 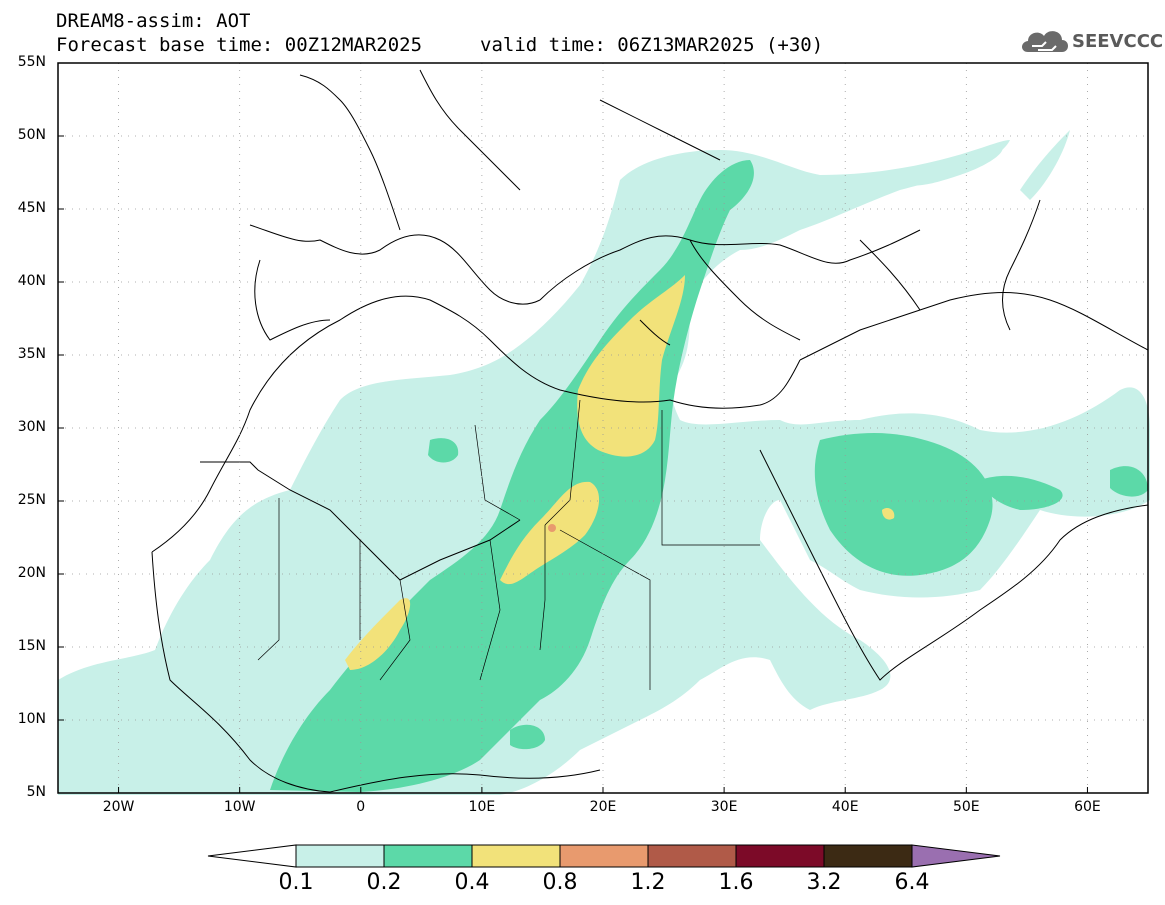 What do you see at coordinates (552, 528) in the screenshot?
I see `aot-peak-marker` at bounding box center [552, 528].